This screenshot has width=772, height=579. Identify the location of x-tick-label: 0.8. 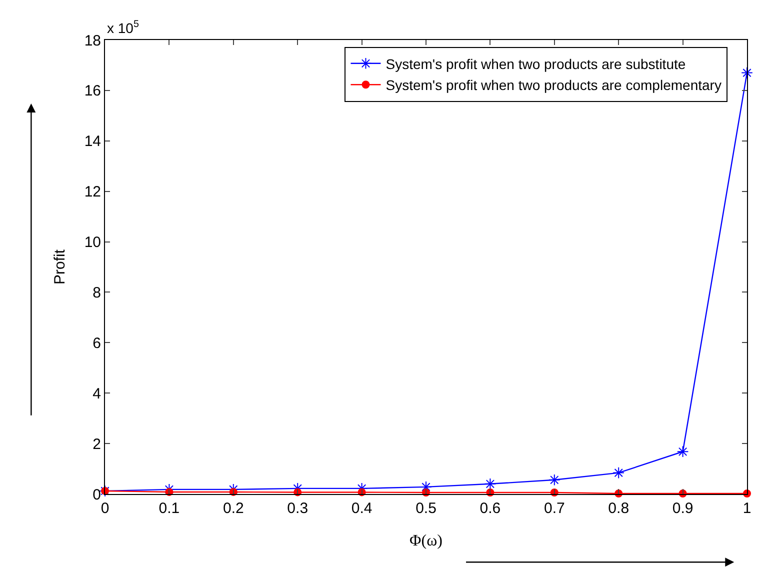
(619, 508).